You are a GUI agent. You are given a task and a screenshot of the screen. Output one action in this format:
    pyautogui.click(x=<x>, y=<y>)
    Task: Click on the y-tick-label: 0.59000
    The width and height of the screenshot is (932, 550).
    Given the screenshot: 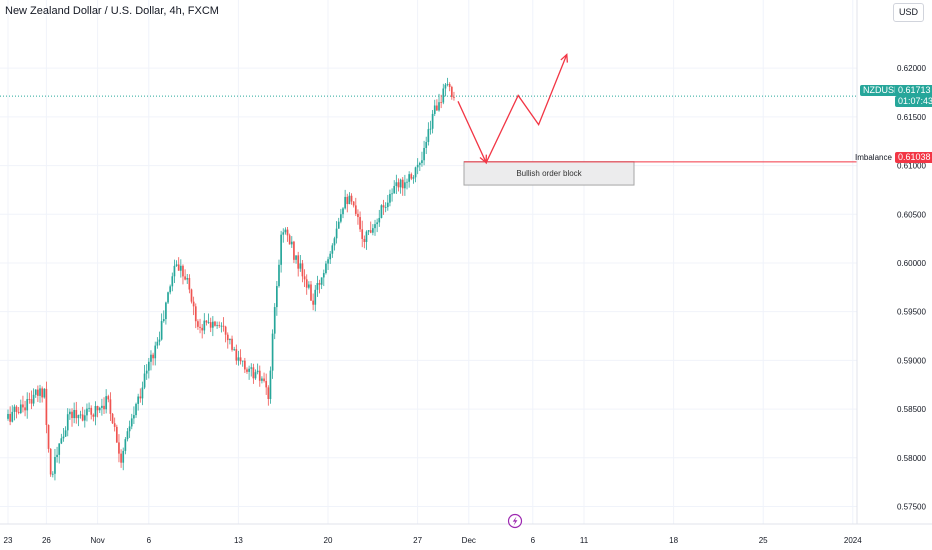 What is the action you would take?
    pyautogui.click(x=911, y=360)
    